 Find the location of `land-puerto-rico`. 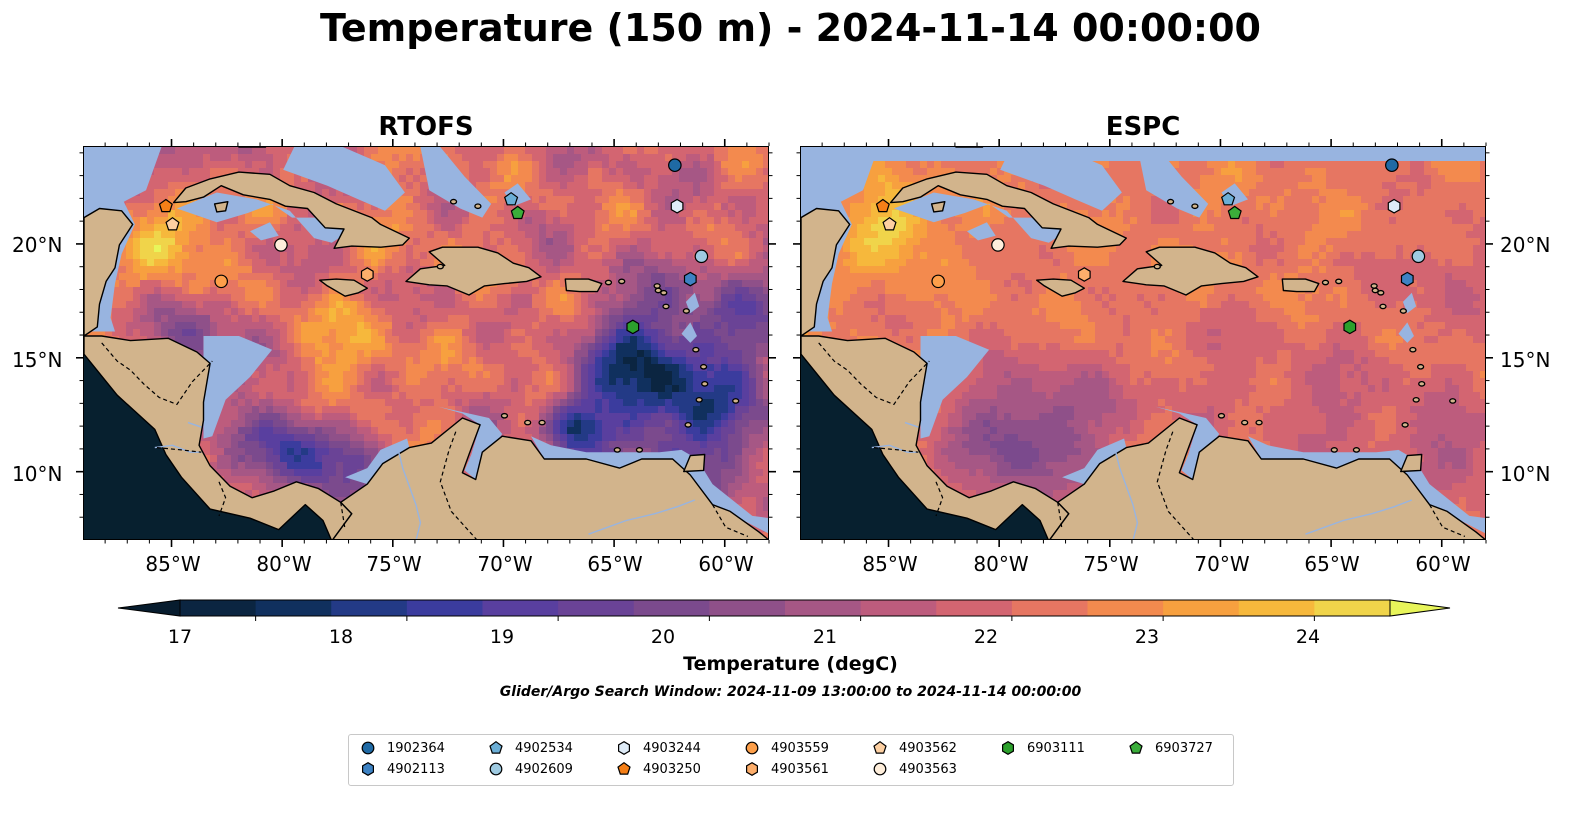

land-puerto-rico is located at coordinates (583, 285).